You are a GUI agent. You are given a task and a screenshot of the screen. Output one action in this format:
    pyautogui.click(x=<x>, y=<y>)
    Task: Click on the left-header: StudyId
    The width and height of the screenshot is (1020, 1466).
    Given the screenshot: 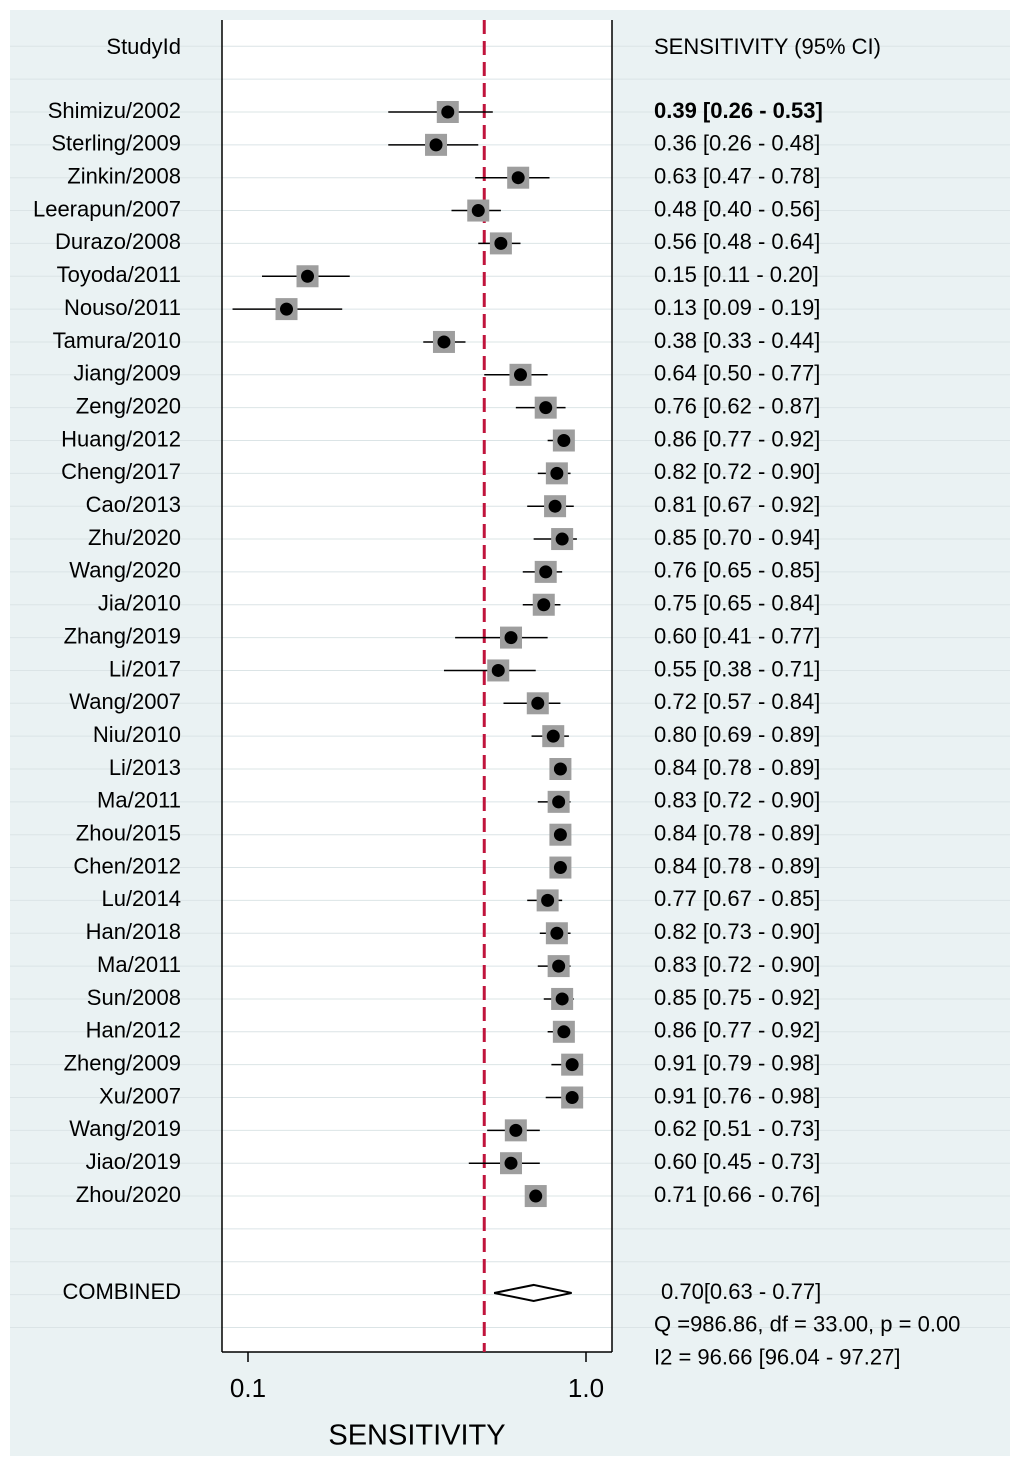 What is the action you would take?
    pyautogui.click(x=143, y=46)
    